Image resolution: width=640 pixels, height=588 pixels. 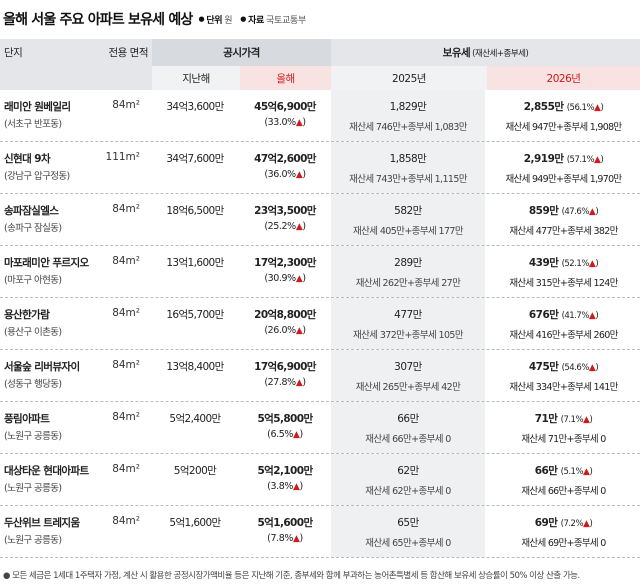 I want to click on unit-value: 원, so click(x=228, y=20).